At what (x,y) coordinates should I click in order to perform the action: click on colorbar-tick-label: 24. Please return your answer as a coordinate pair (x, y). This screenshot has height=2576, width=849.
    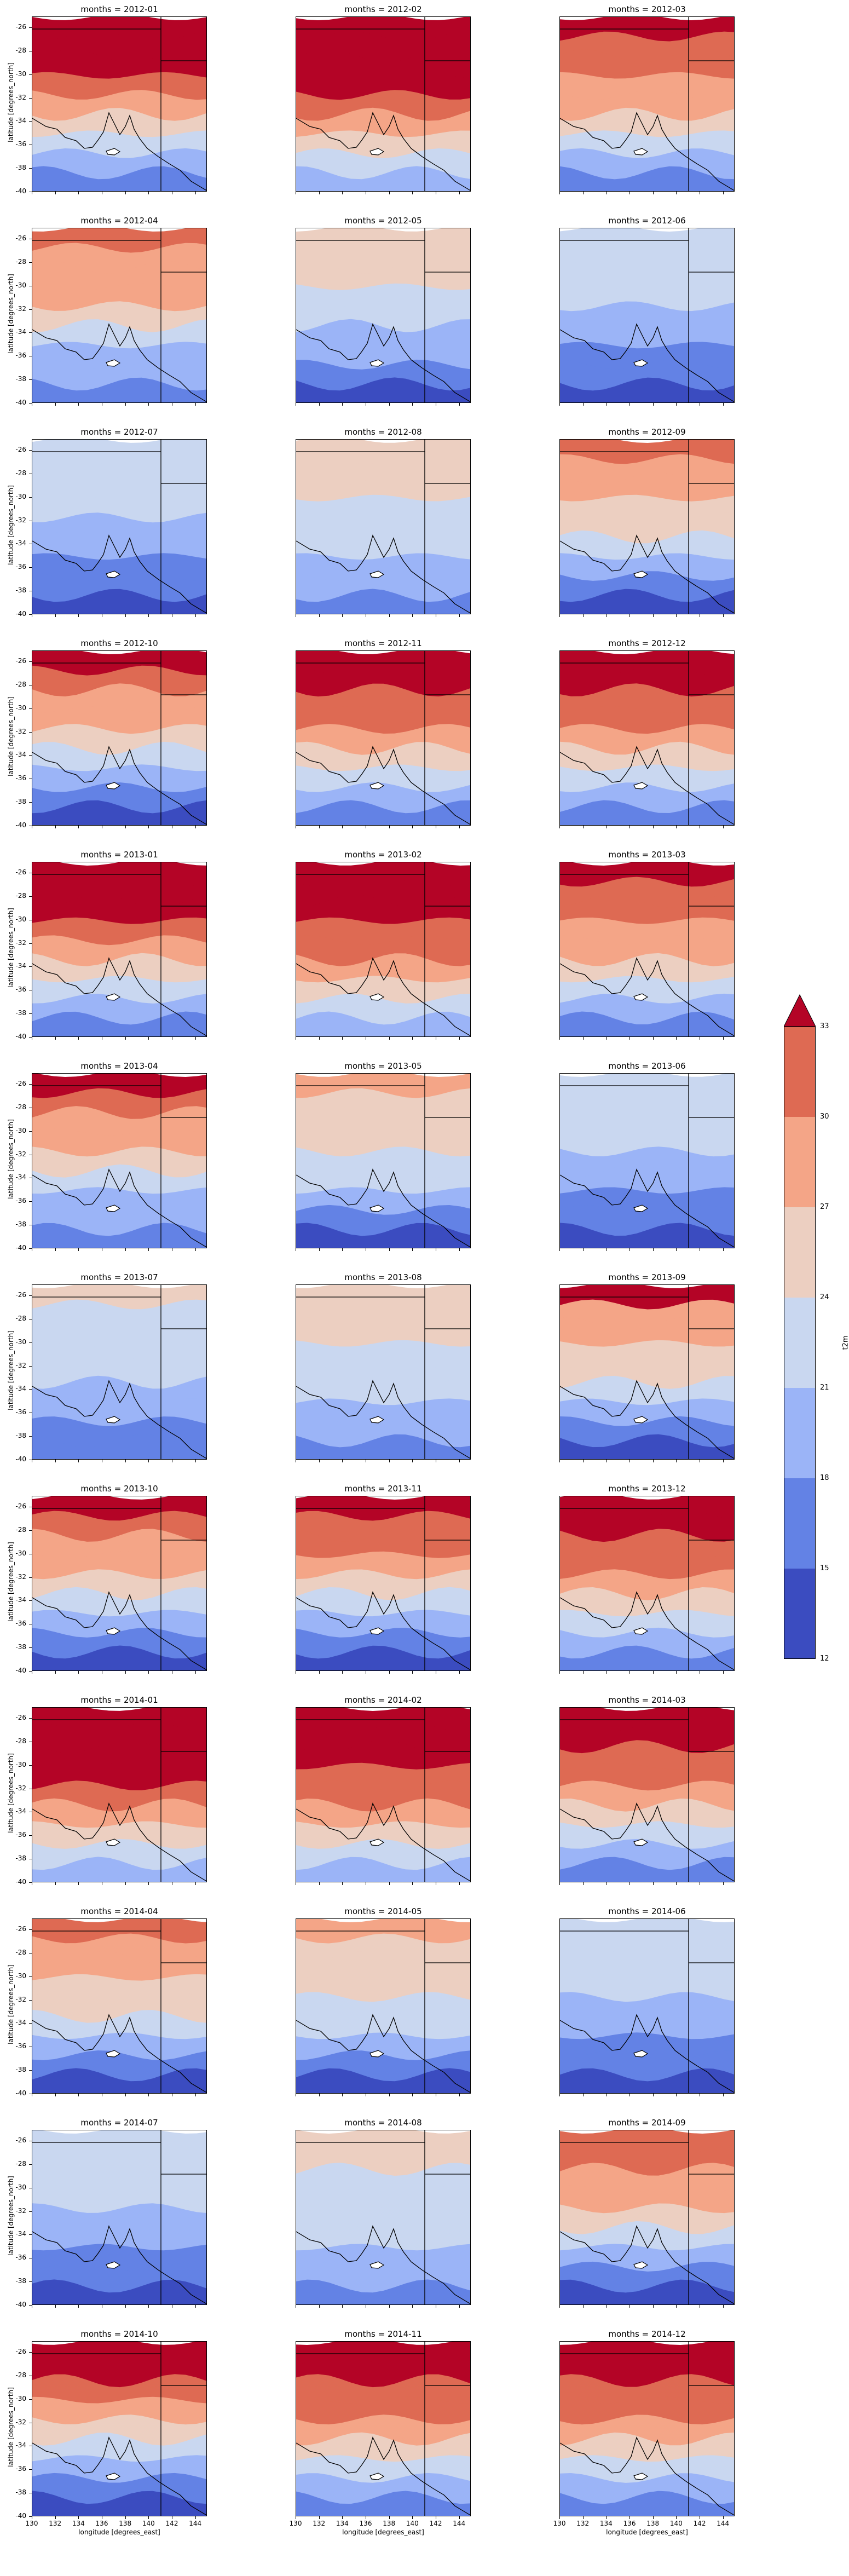
    Looking at the image, I should click on (824, 1297).